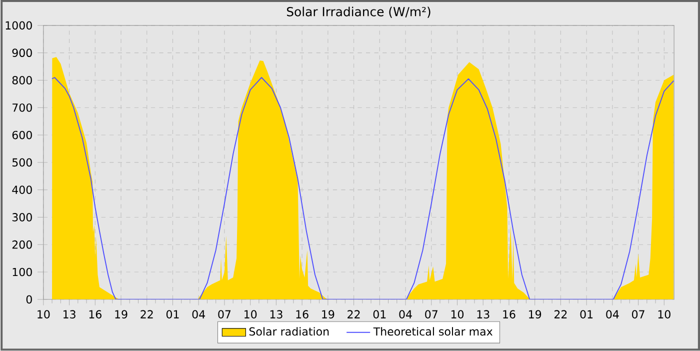 The image size is (700, 351). Describe the element at coordinates (289, 331) in the screenshot. I see `legend-label: Solar radiation` at that location.